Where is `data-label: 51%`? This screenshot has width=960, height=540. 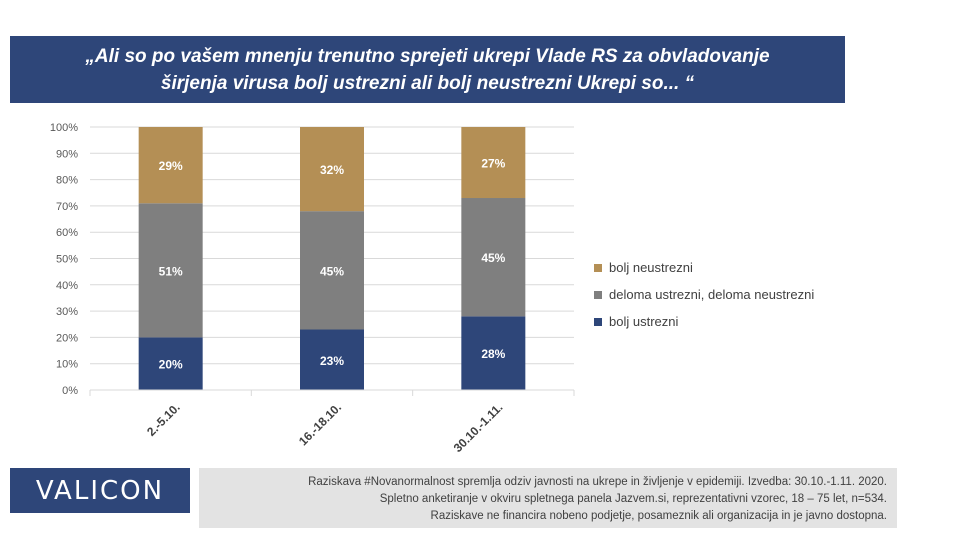
data-label: 51% is located at coordinates (171, 271).